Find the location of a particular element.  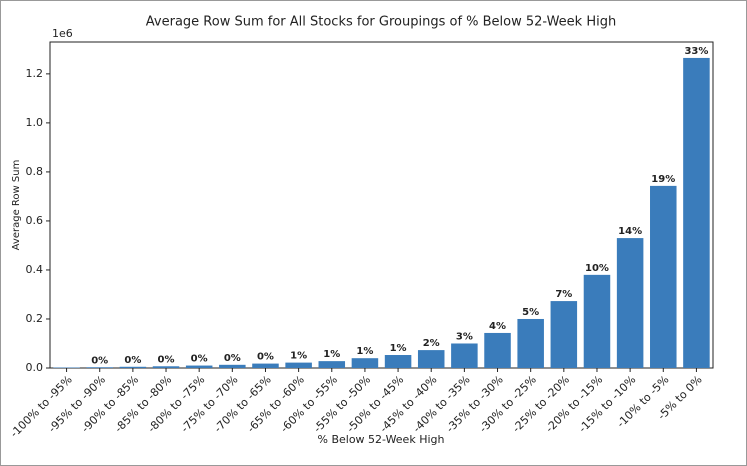

bar-label: 14% is located at coordinates (630, 231).